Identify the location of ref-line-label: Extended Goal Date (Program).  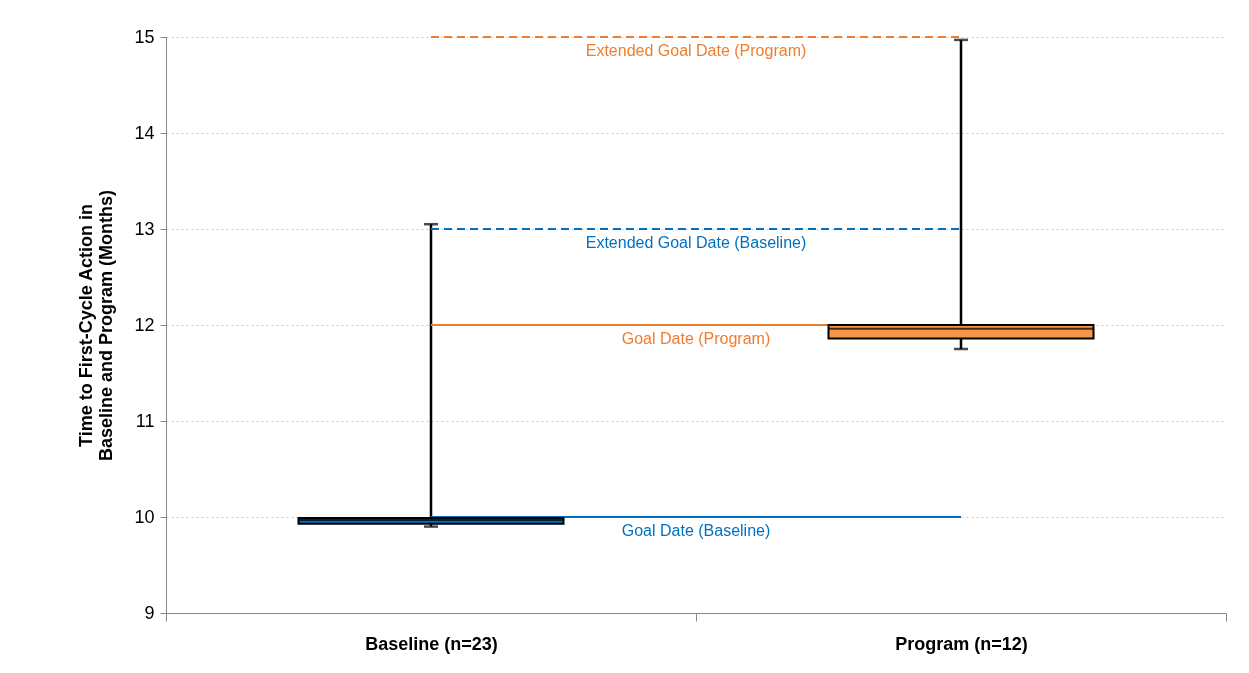
(696, 50).